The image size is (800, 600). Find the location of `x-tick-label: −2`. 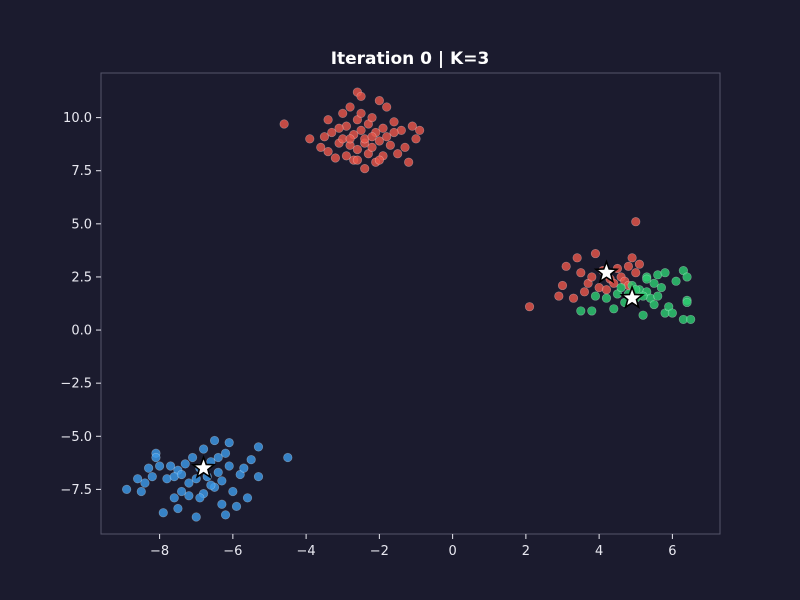

x-tick-label: −2 is located at coordinates (379, 551).